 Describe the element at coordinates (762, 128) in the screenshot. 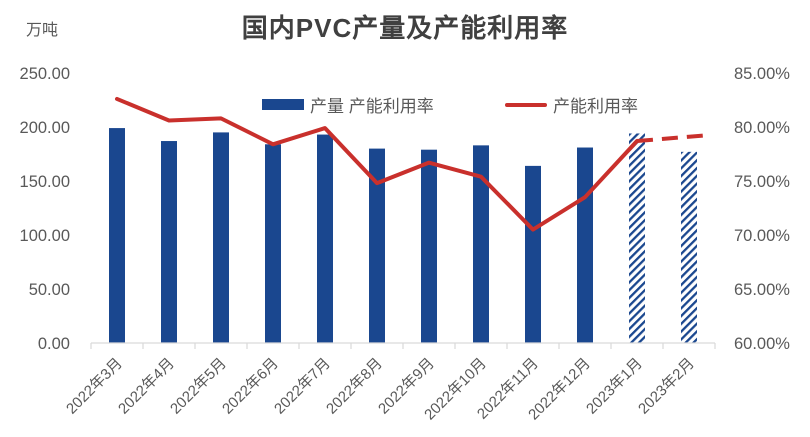

I see `right-axis-tick-label: 80.00%` at that location.